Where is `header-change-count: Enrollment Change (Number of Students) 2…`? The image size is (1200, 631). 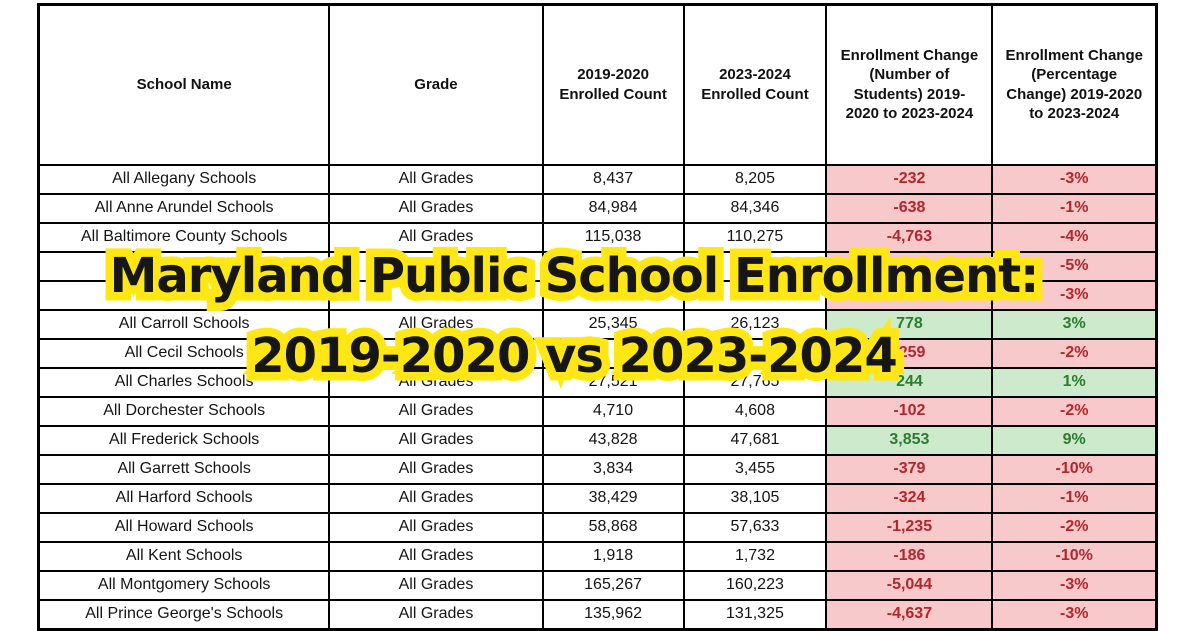 header-change-count: Enrollment Change (Number of Students) 2… is located at coordinates (909, 84).